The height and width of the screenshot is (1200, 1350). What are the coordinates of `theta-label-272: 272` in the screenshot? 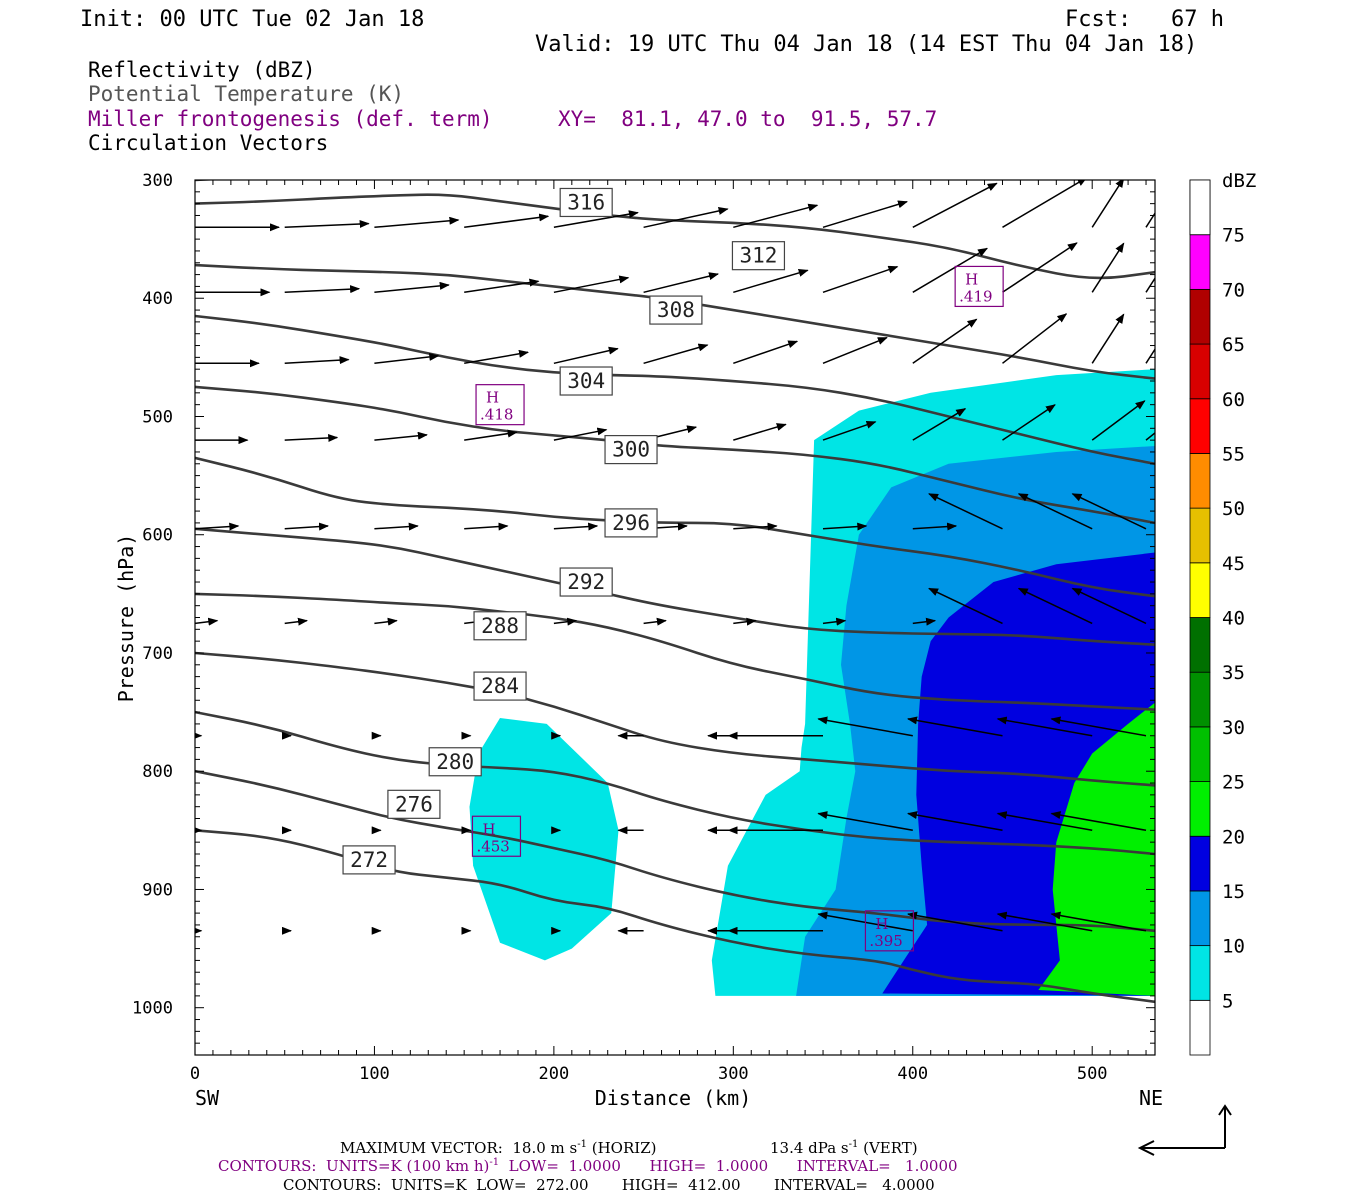 It's located at (369, 860).